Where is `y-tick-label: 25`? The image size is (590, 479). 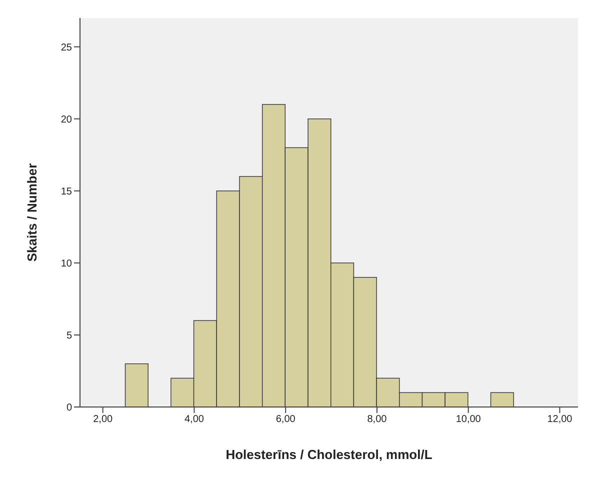
y-tick-label: 25 is located at coordinates (66, 48).